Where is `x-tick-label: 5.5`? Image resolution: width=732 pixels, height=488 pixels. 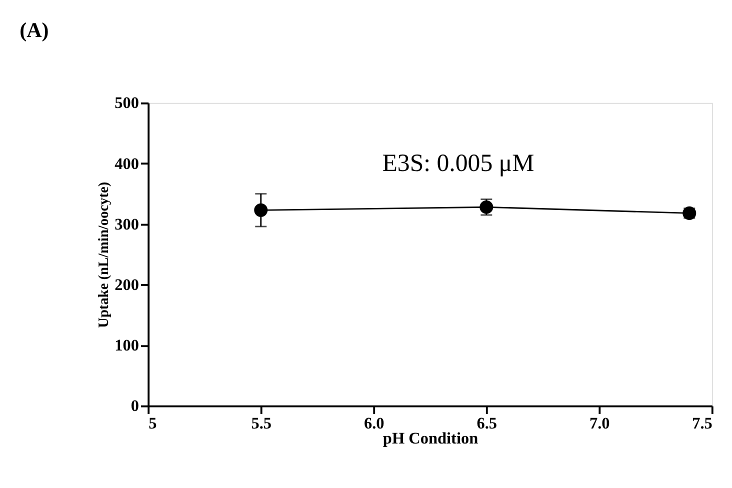
x-tick-label: 5.5 is located at coordinates (261, 423).